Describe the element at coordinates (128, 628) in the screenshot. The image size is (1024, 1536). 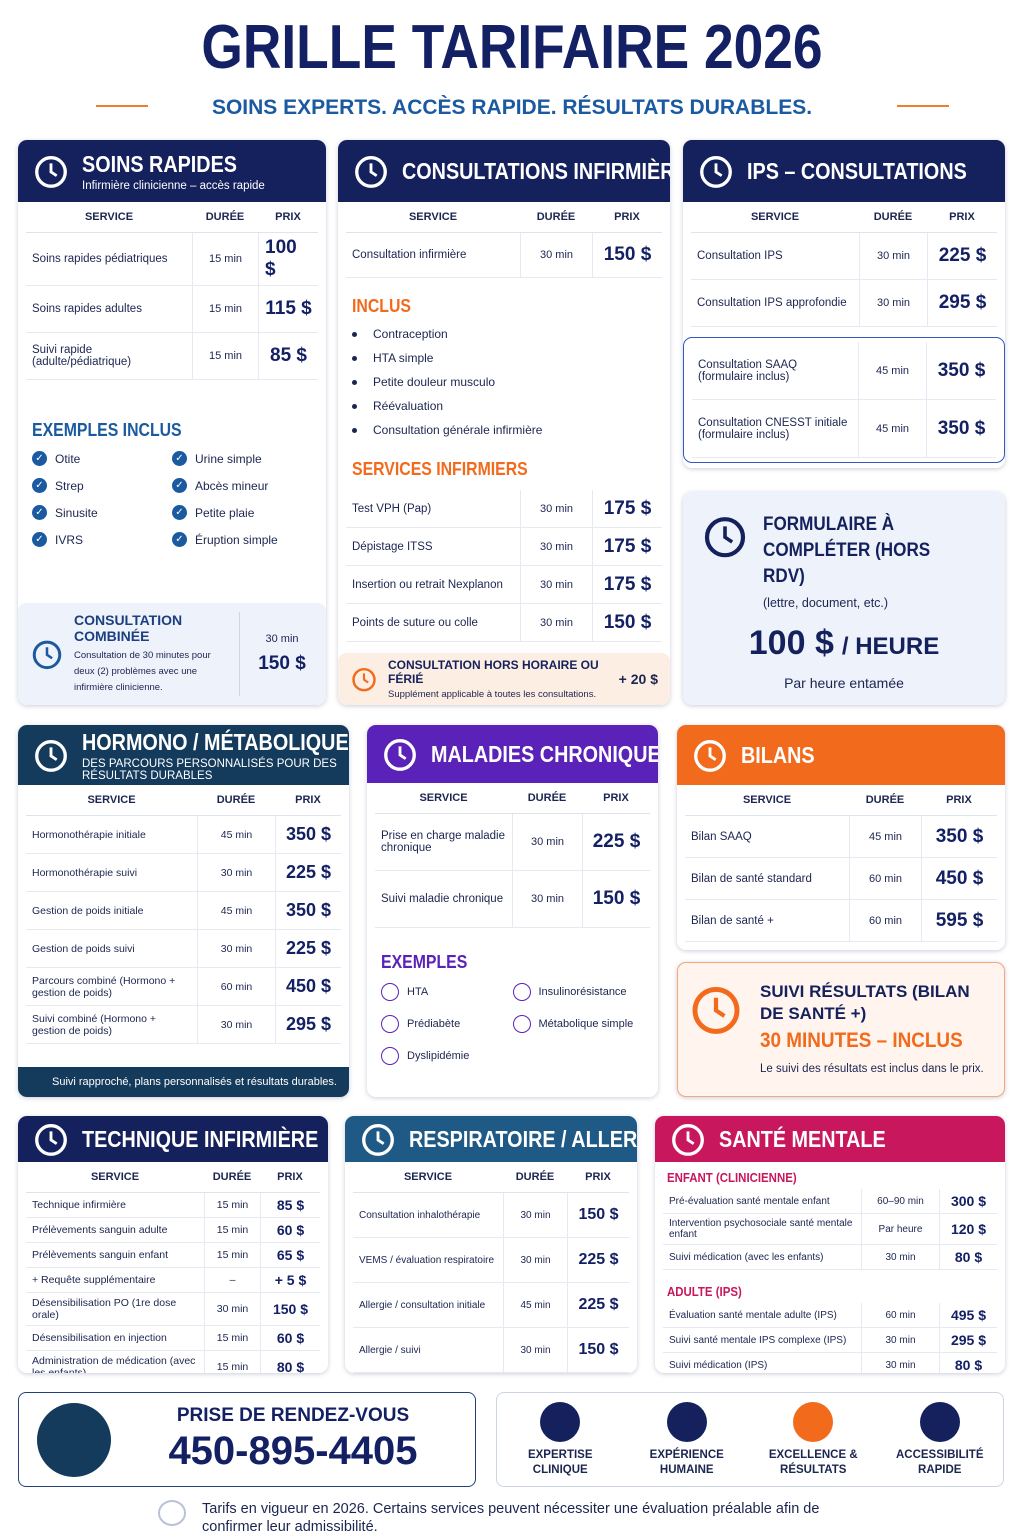
I see `combined-title: CONSULTATION COMBINÉE` at that location.